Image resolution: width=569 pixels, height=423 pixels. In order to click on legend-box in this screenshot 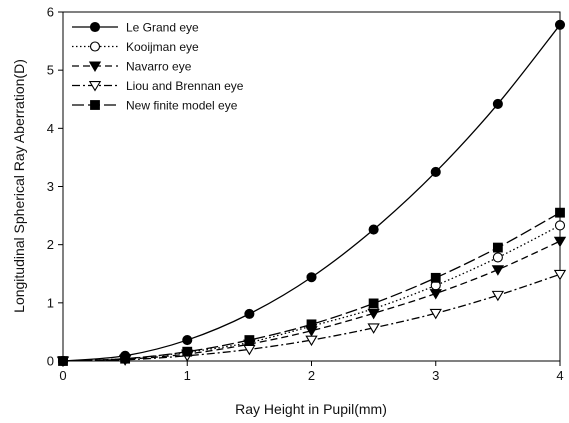, I will do `click(170, 65)`.